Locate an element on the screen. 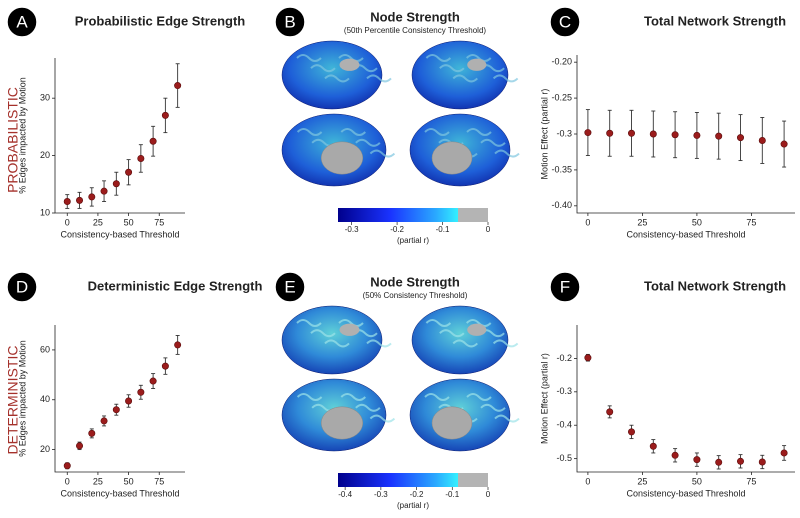 This screenshot has width=800, height=518. y-tick-label: -0.20 is located at coordinates (561, 62).